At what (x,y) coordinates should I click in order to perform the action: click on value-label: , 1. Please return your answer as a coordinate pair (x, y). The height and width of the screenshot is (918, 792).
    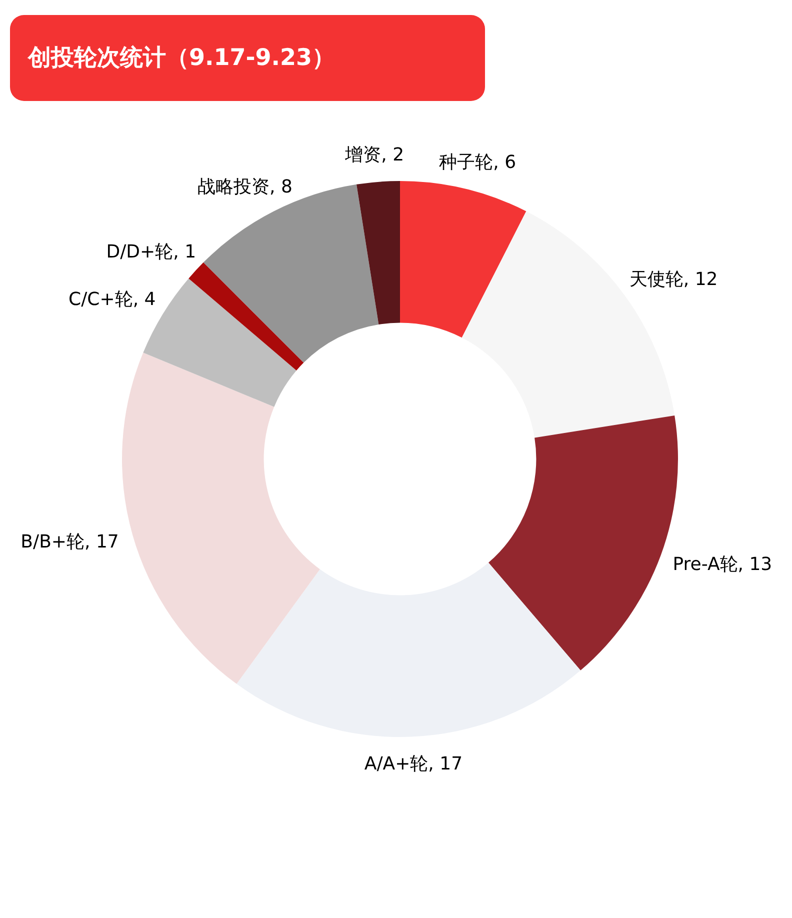
    Looking at the image, I should click on (184, 251).